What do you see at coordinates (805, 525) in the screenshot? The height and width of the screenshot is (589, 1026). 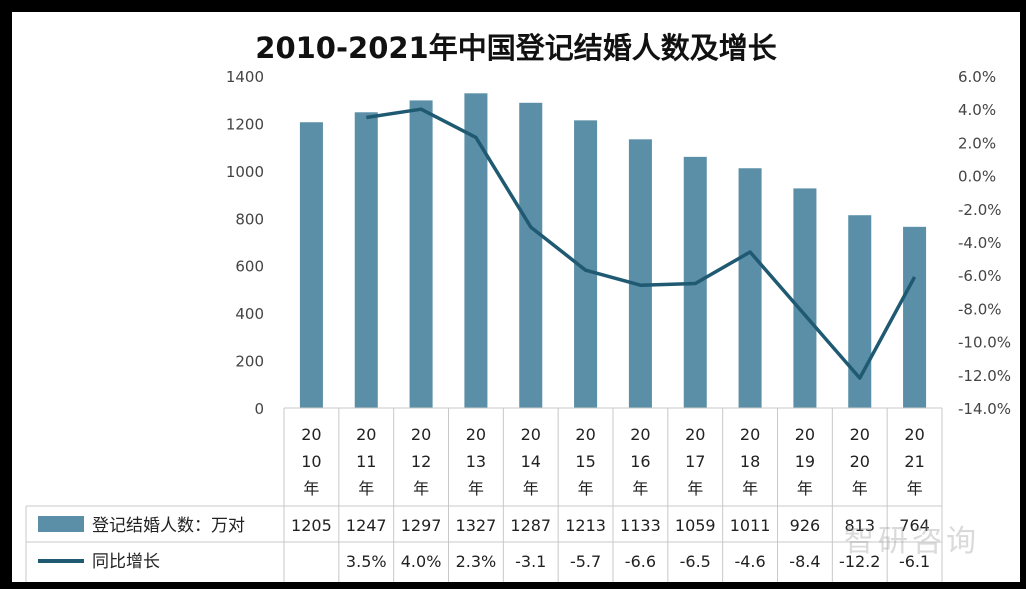 I see `table-value-marriages: 926` at bounding box center [805, 525].